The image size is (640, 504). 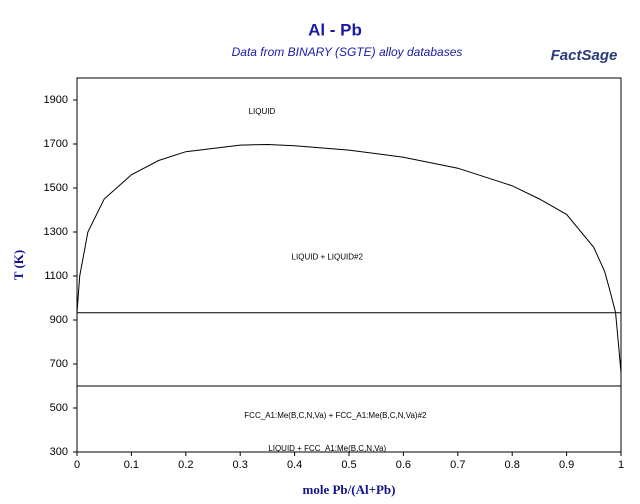 What do you see at coordinates (347, 52) in the screenshot?
I see `chart-subtitle: Data from BINARY (SGTE) alloy databases` at bounding box center [347, 52].